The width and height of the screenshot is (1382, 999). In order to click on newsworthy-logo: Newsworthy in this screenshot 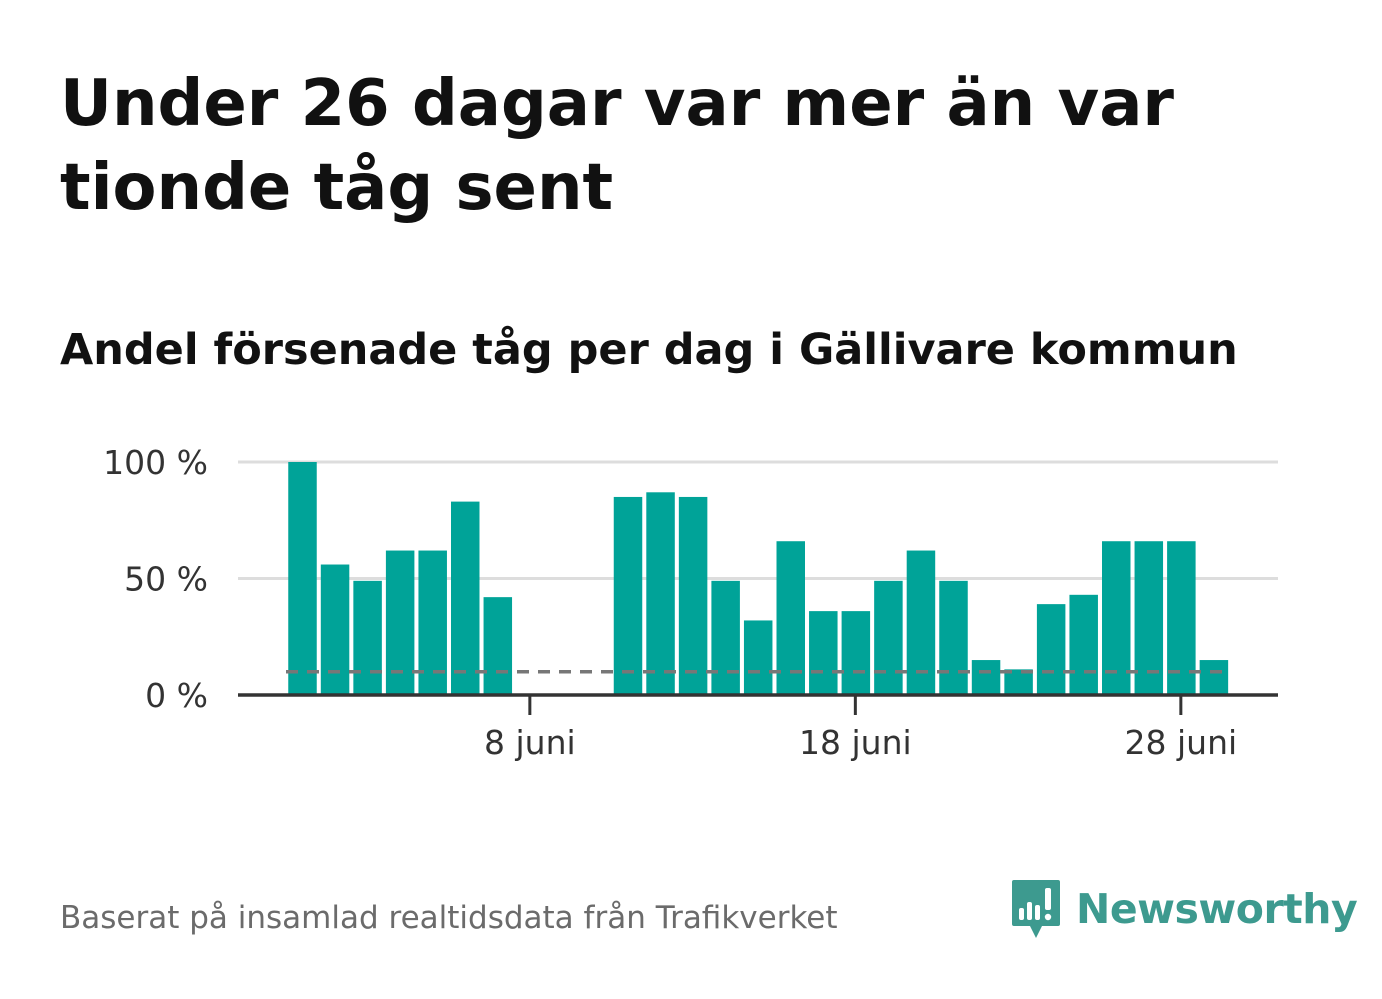, I will do `click(1184, 909)`.